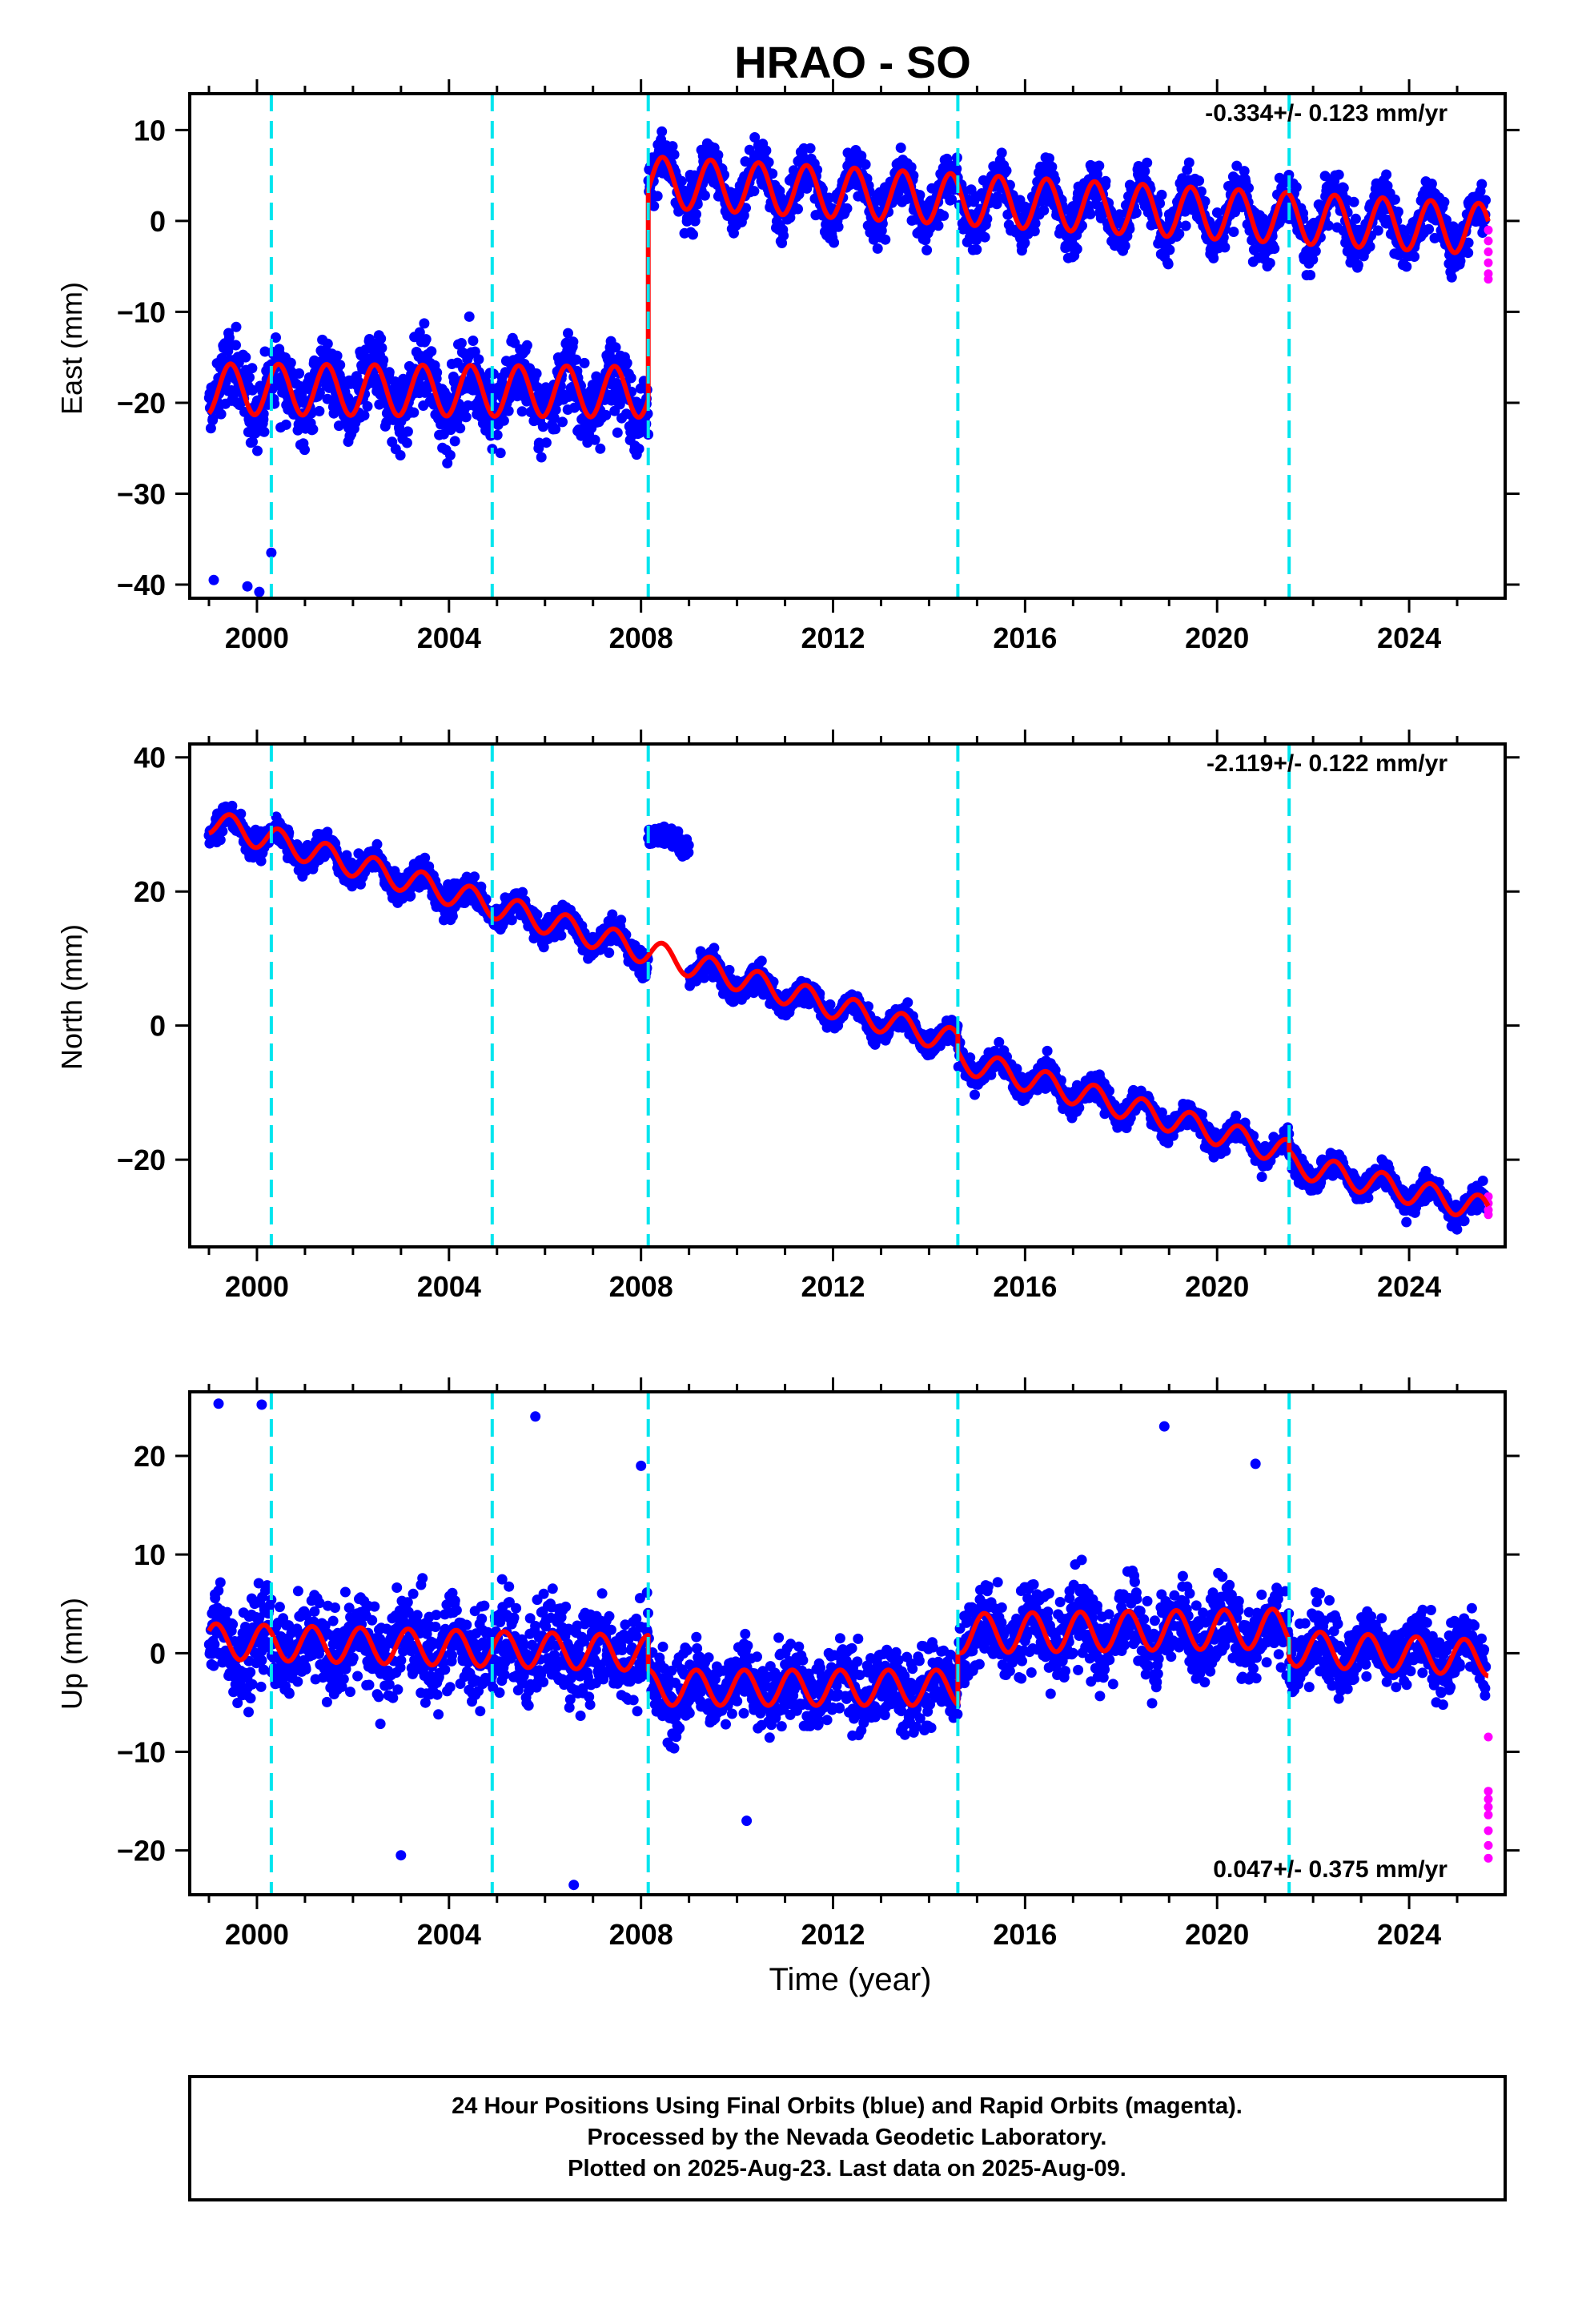  What do you see at coordinates (1025, 637) in the screenshot?
I see `east-x-tick-label: 2016` at bounding box center [1025, 637].